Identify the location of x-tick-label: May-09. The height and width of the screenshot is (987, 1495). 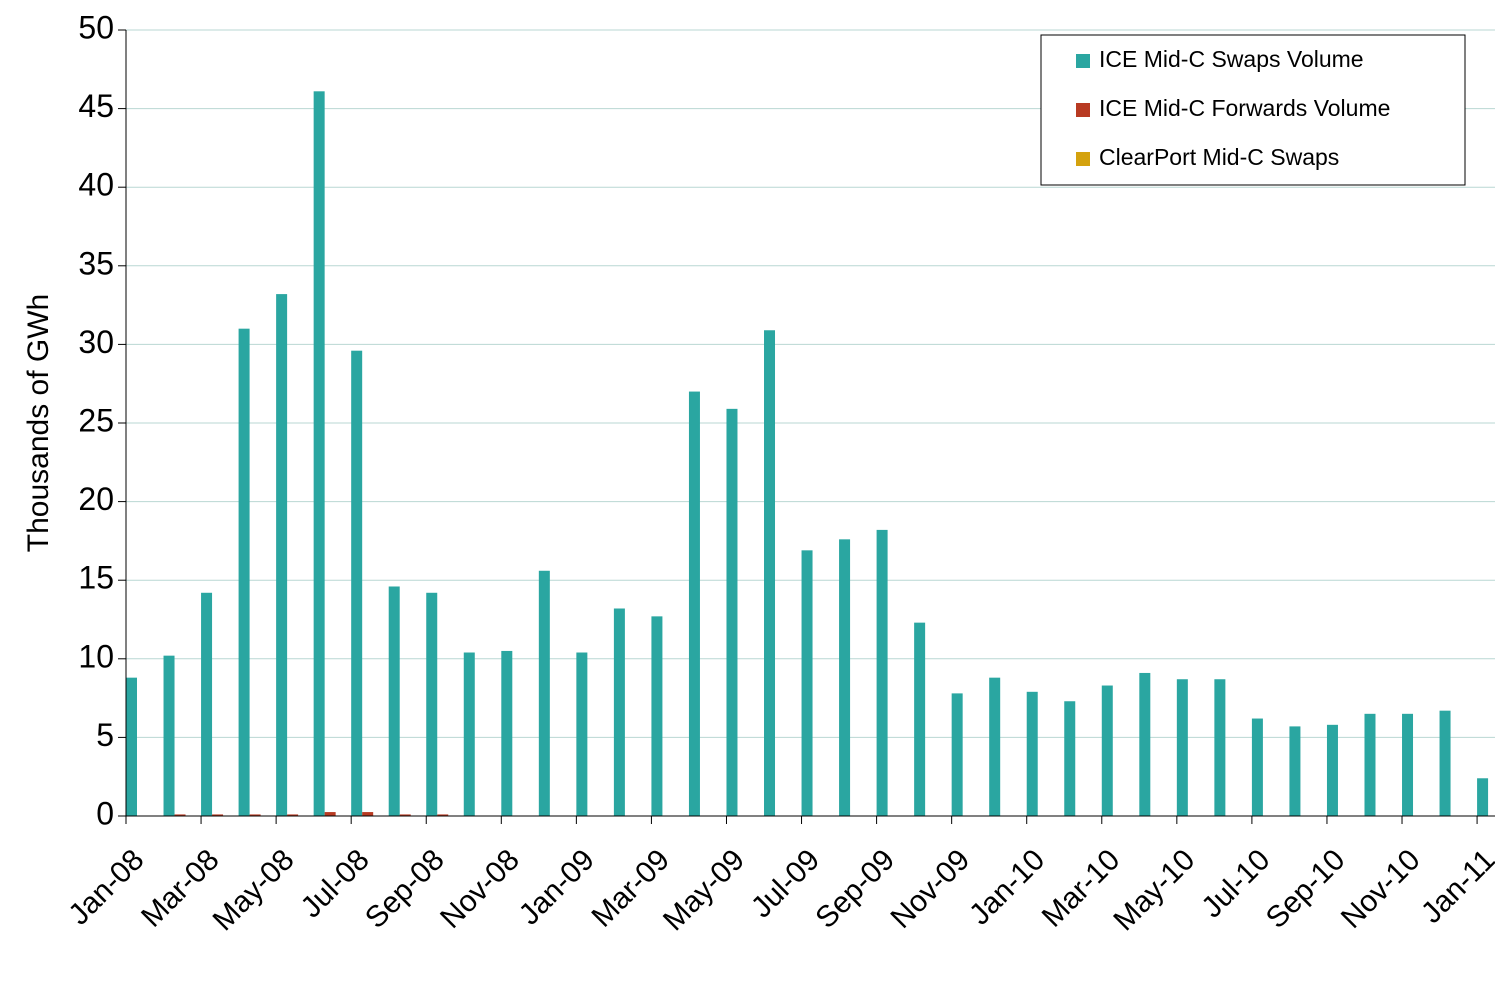
(704, 890).